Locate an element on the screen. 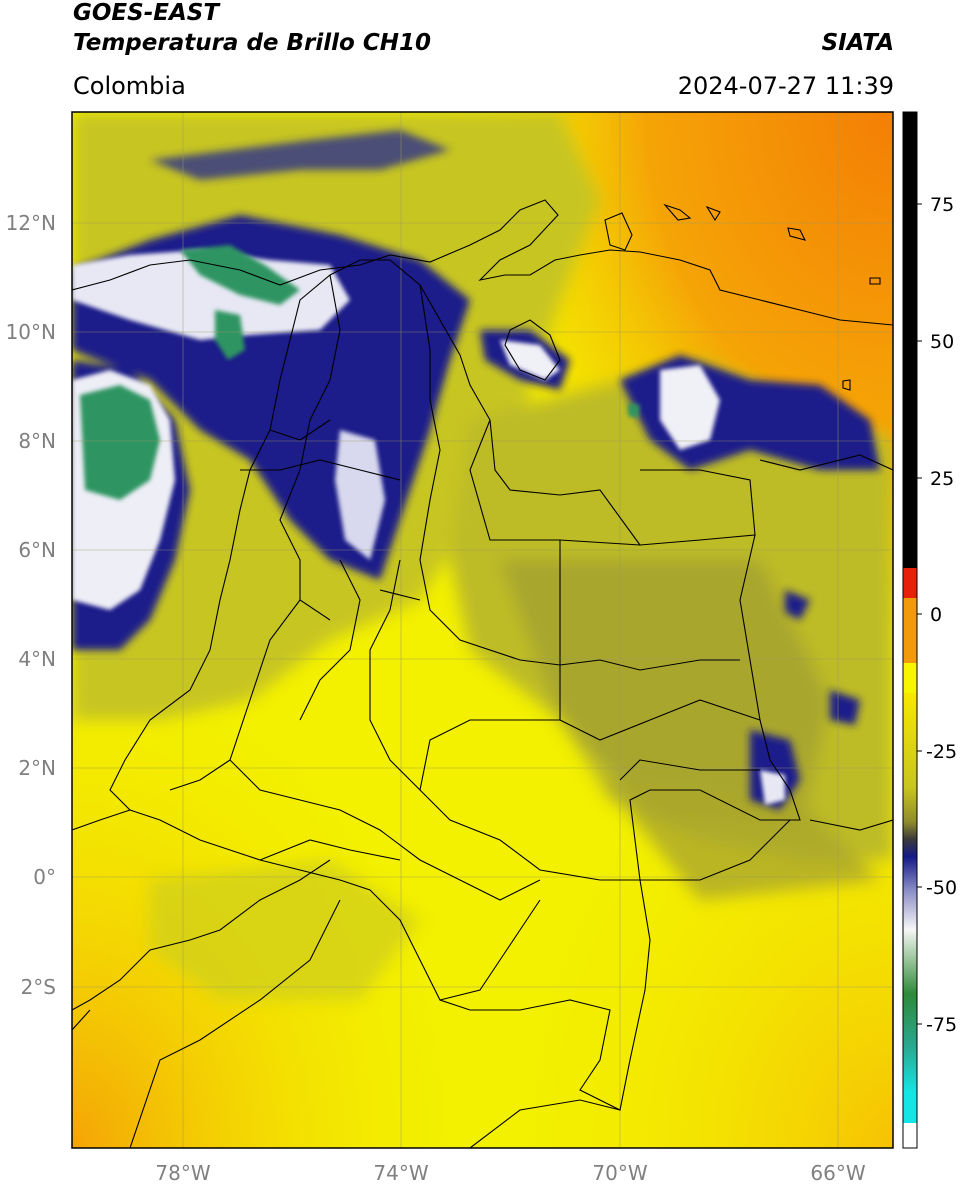 Image resolution: width=966 pixels, height=1190 pixels. region-label: Colombia is located at coordinates (129, 86).